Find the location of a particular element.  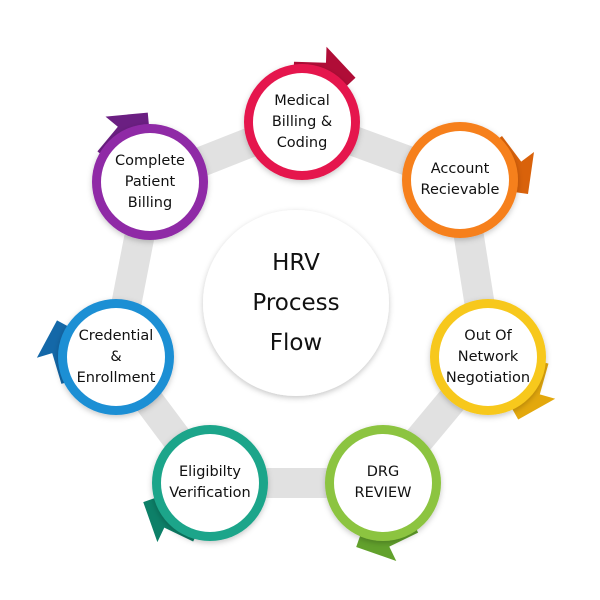

process-step-credential-enrollment is located at coordinates (105, 357).